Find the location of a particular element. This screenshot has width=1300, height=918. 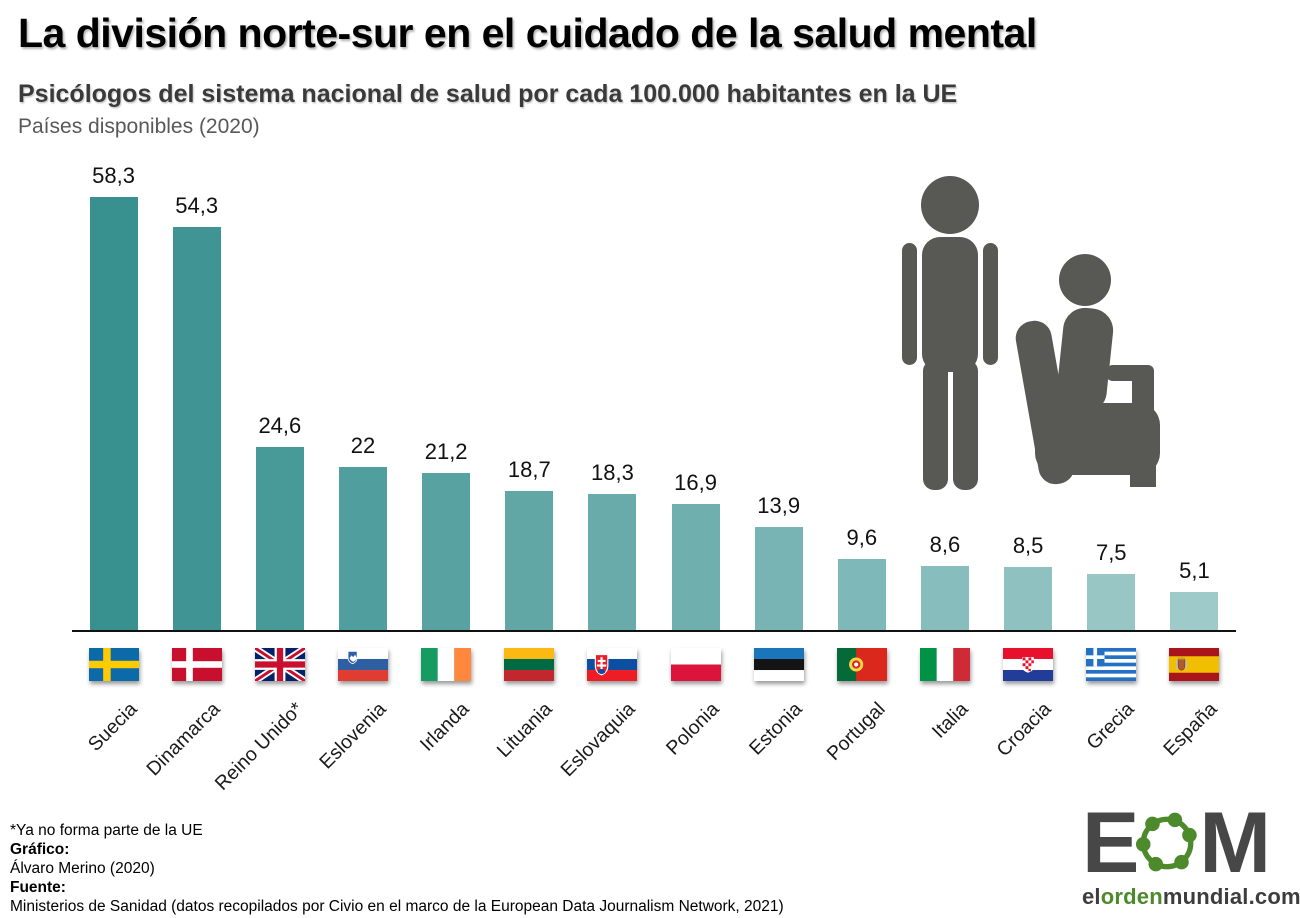

flag-icon-lt is located at coordinates (529, 664).